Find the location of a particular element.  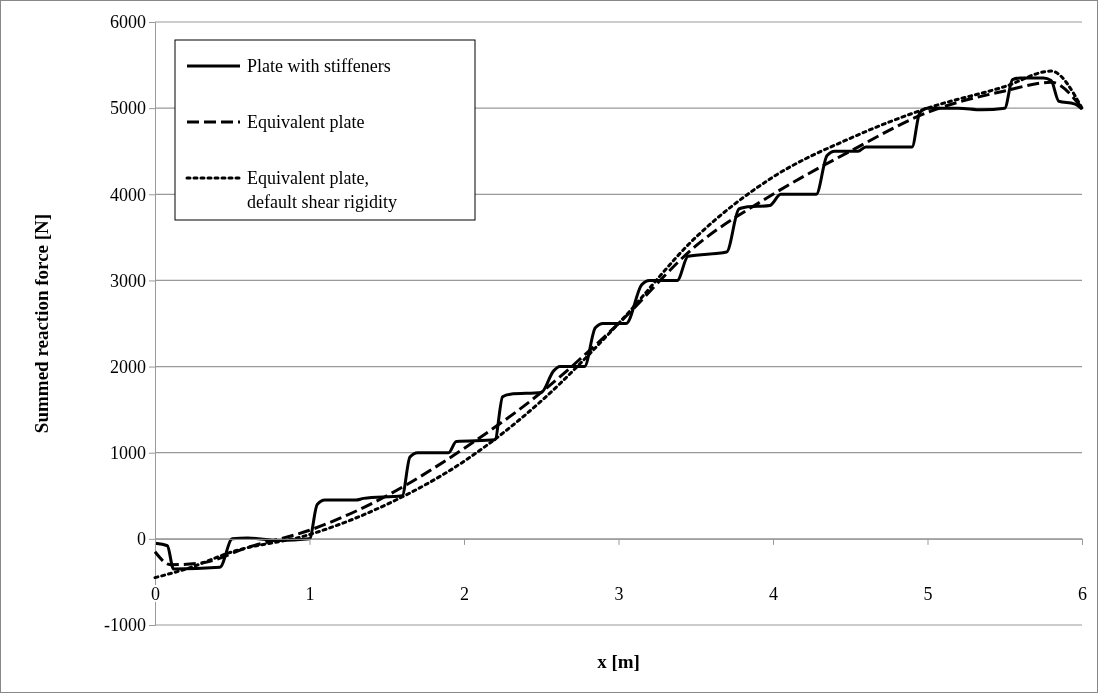

y-tick-label: 3000 is located at coordinates (128, 280).